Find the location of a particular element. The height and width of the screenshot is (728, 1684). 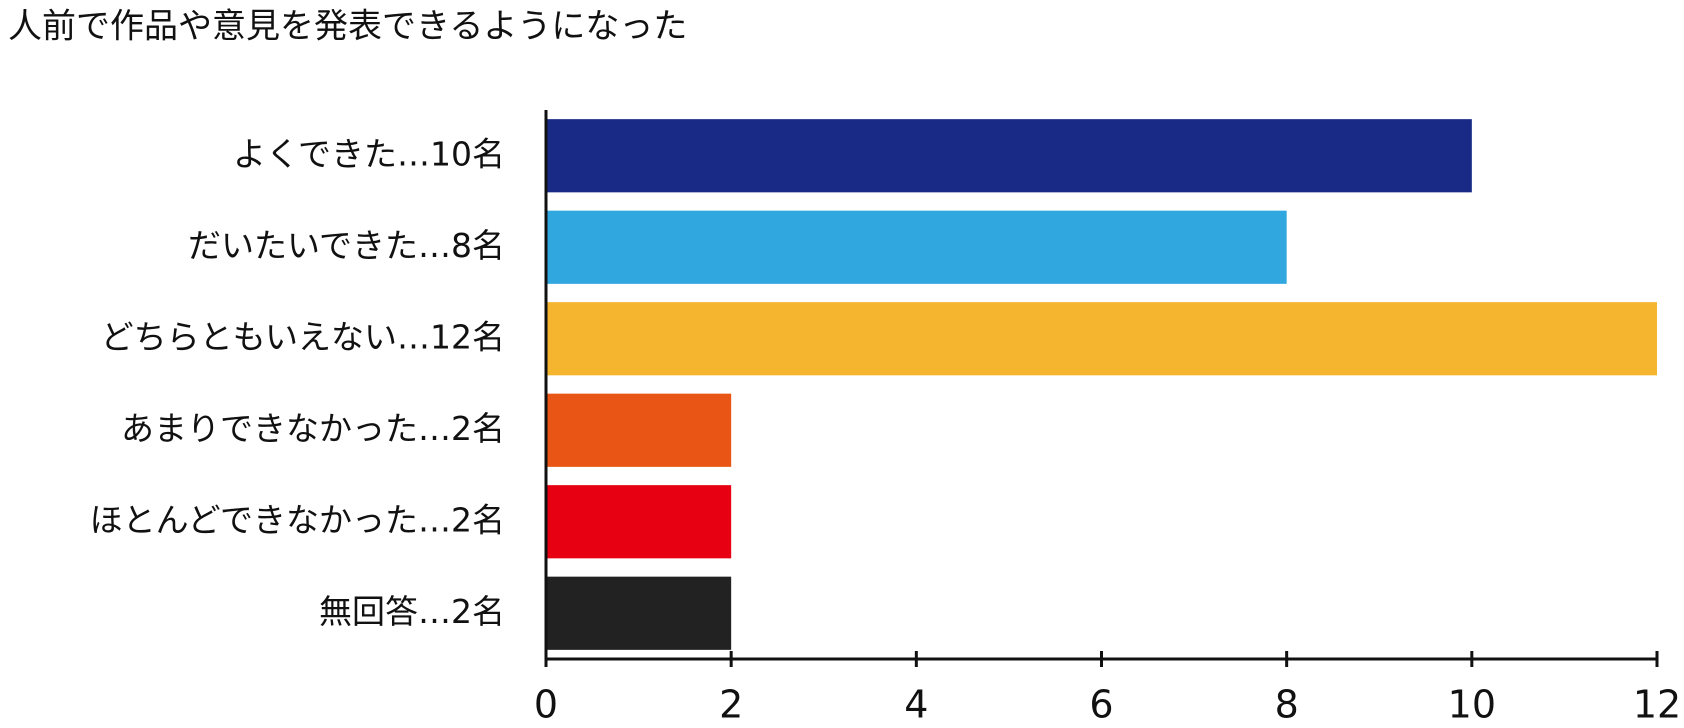

y-tick-label: だいたいできた…8名 is located at coordinates (346, 245).